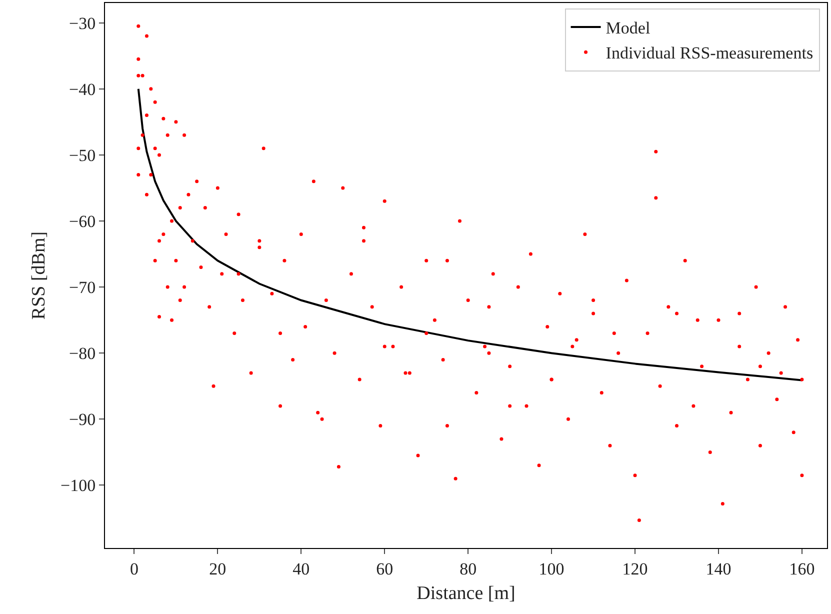 Image resolution: width=831 pixels, height=614 pixels. I want to click on y-tick-label: −60, so click(82, 221).